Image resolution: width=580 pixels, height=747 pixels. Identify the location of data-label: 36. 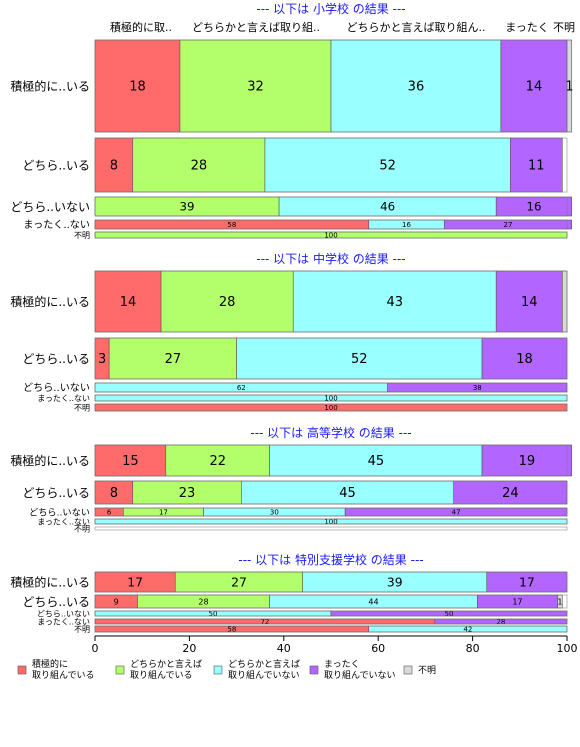
(416, 87).